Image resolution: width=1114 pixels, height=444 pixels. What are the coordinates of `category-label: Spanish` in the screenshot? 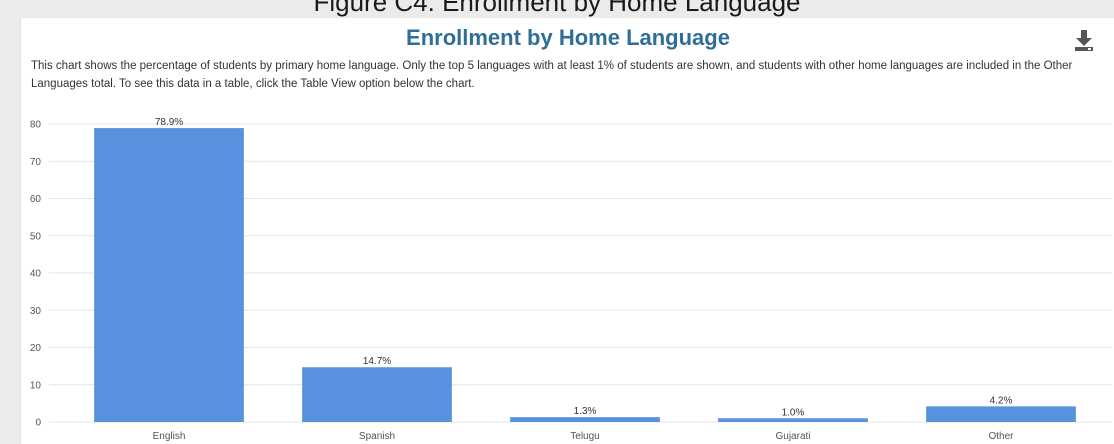 It's located at (377, 436).